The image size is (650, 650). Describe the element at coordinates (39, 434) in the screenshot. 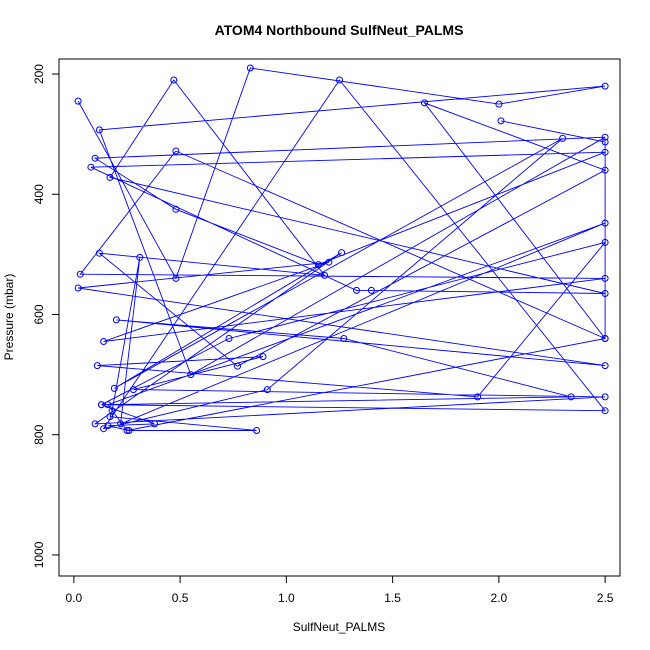

I see `y-tick-label: 800` at that location.